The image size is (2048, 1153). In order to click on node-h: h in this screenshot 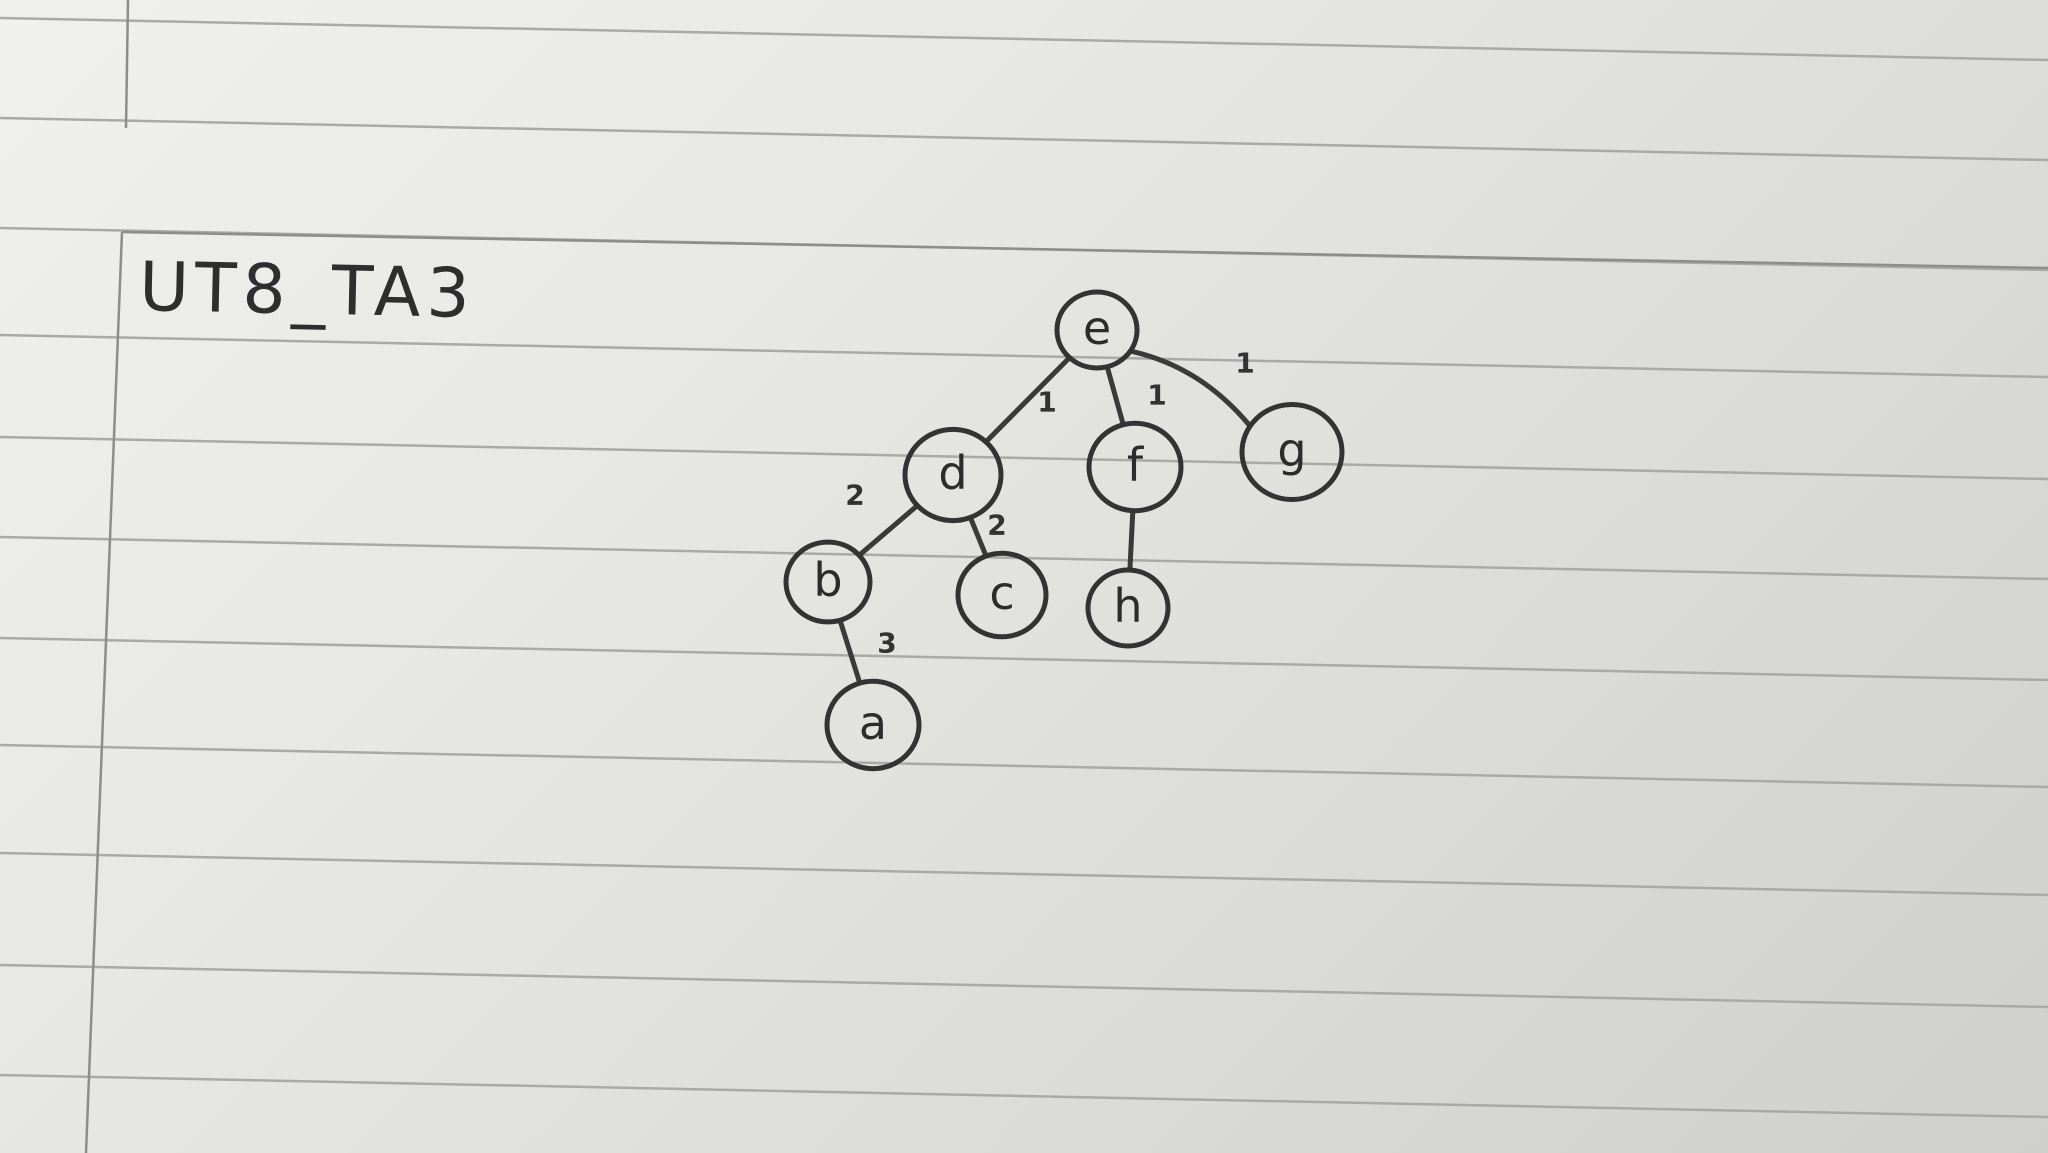, I will do `click(1128, 608)`.